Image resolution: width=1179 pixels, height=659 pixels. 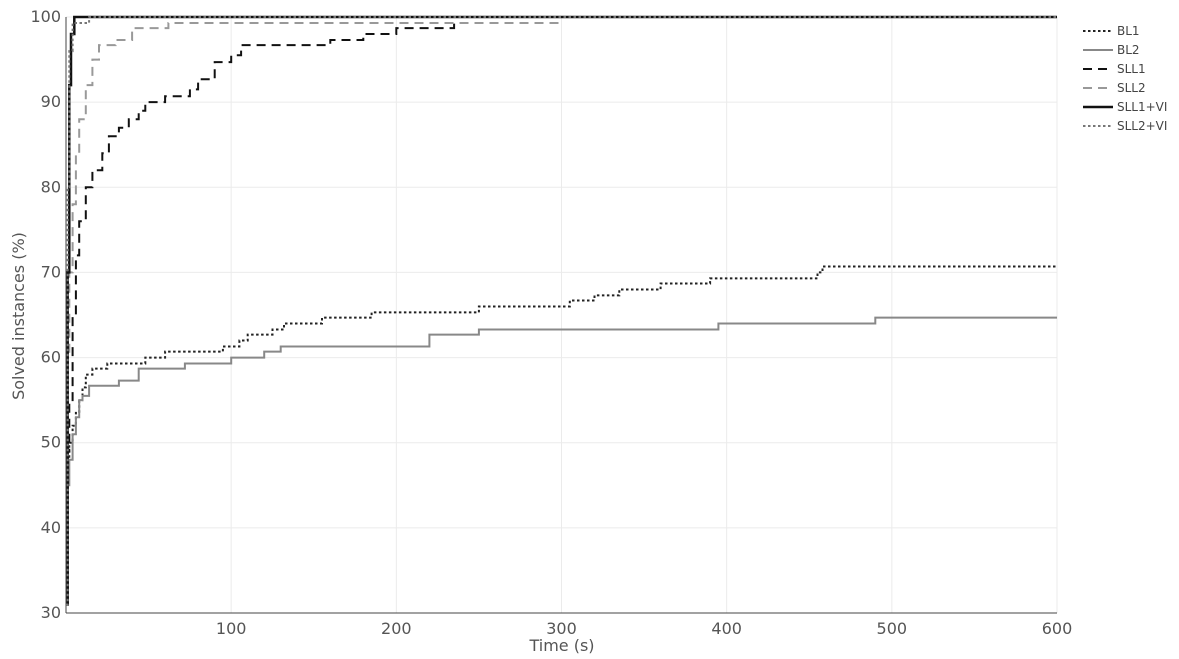 I want to click on y-tick-label: 100, so click(x=45, y=16).